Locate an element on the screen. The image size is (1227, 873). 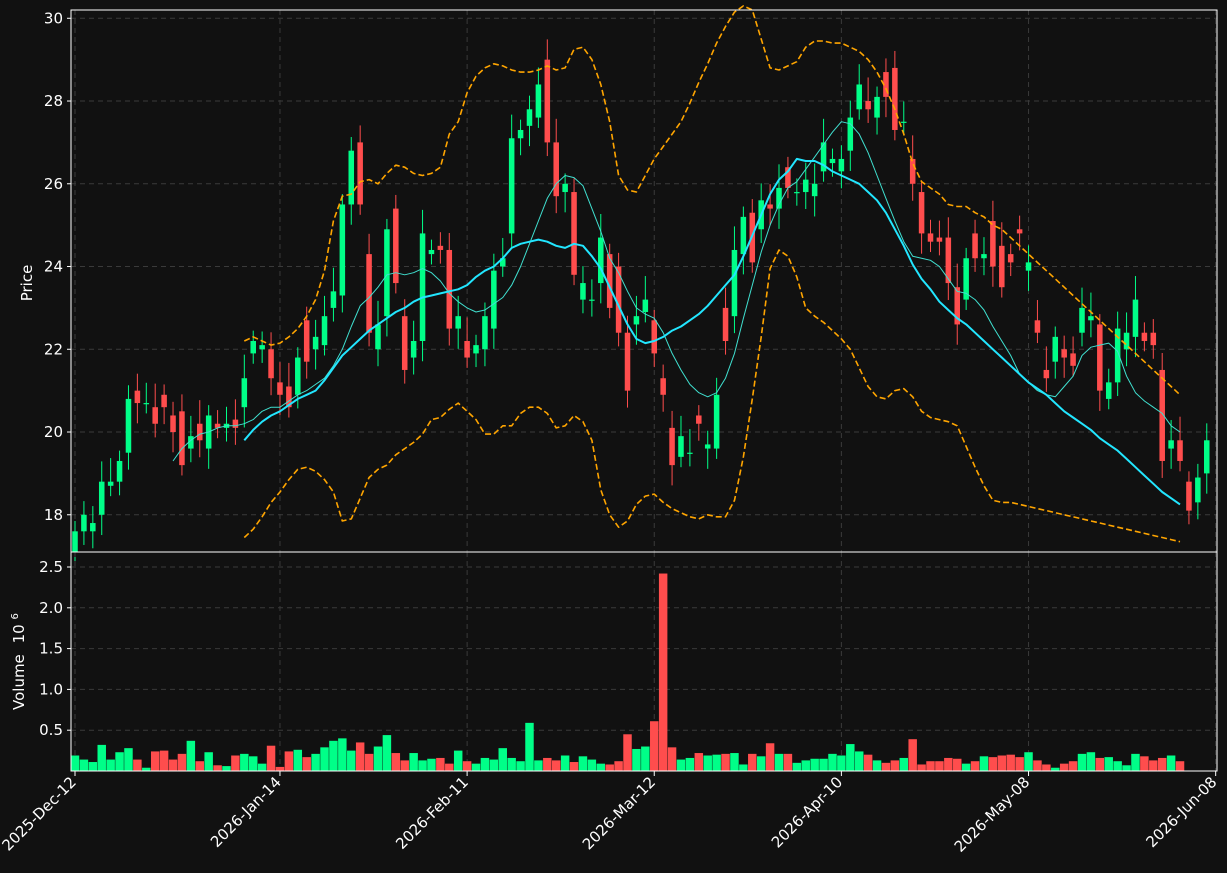
price-tick-label: 24 is located at coordinates (53, 267).